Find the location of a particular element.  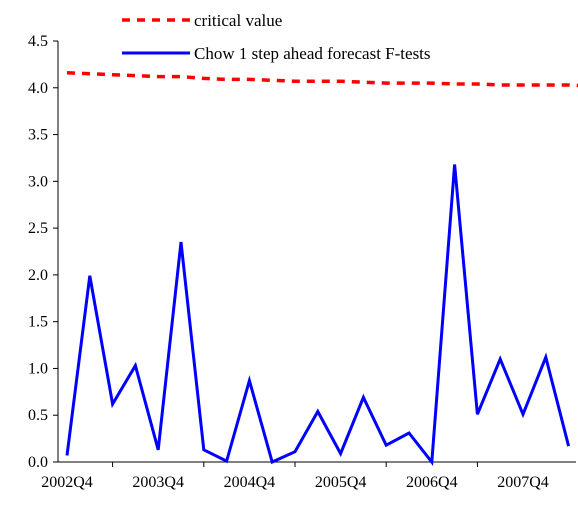

y-tick-label: 0.5 is located at coordinates (38, 415).